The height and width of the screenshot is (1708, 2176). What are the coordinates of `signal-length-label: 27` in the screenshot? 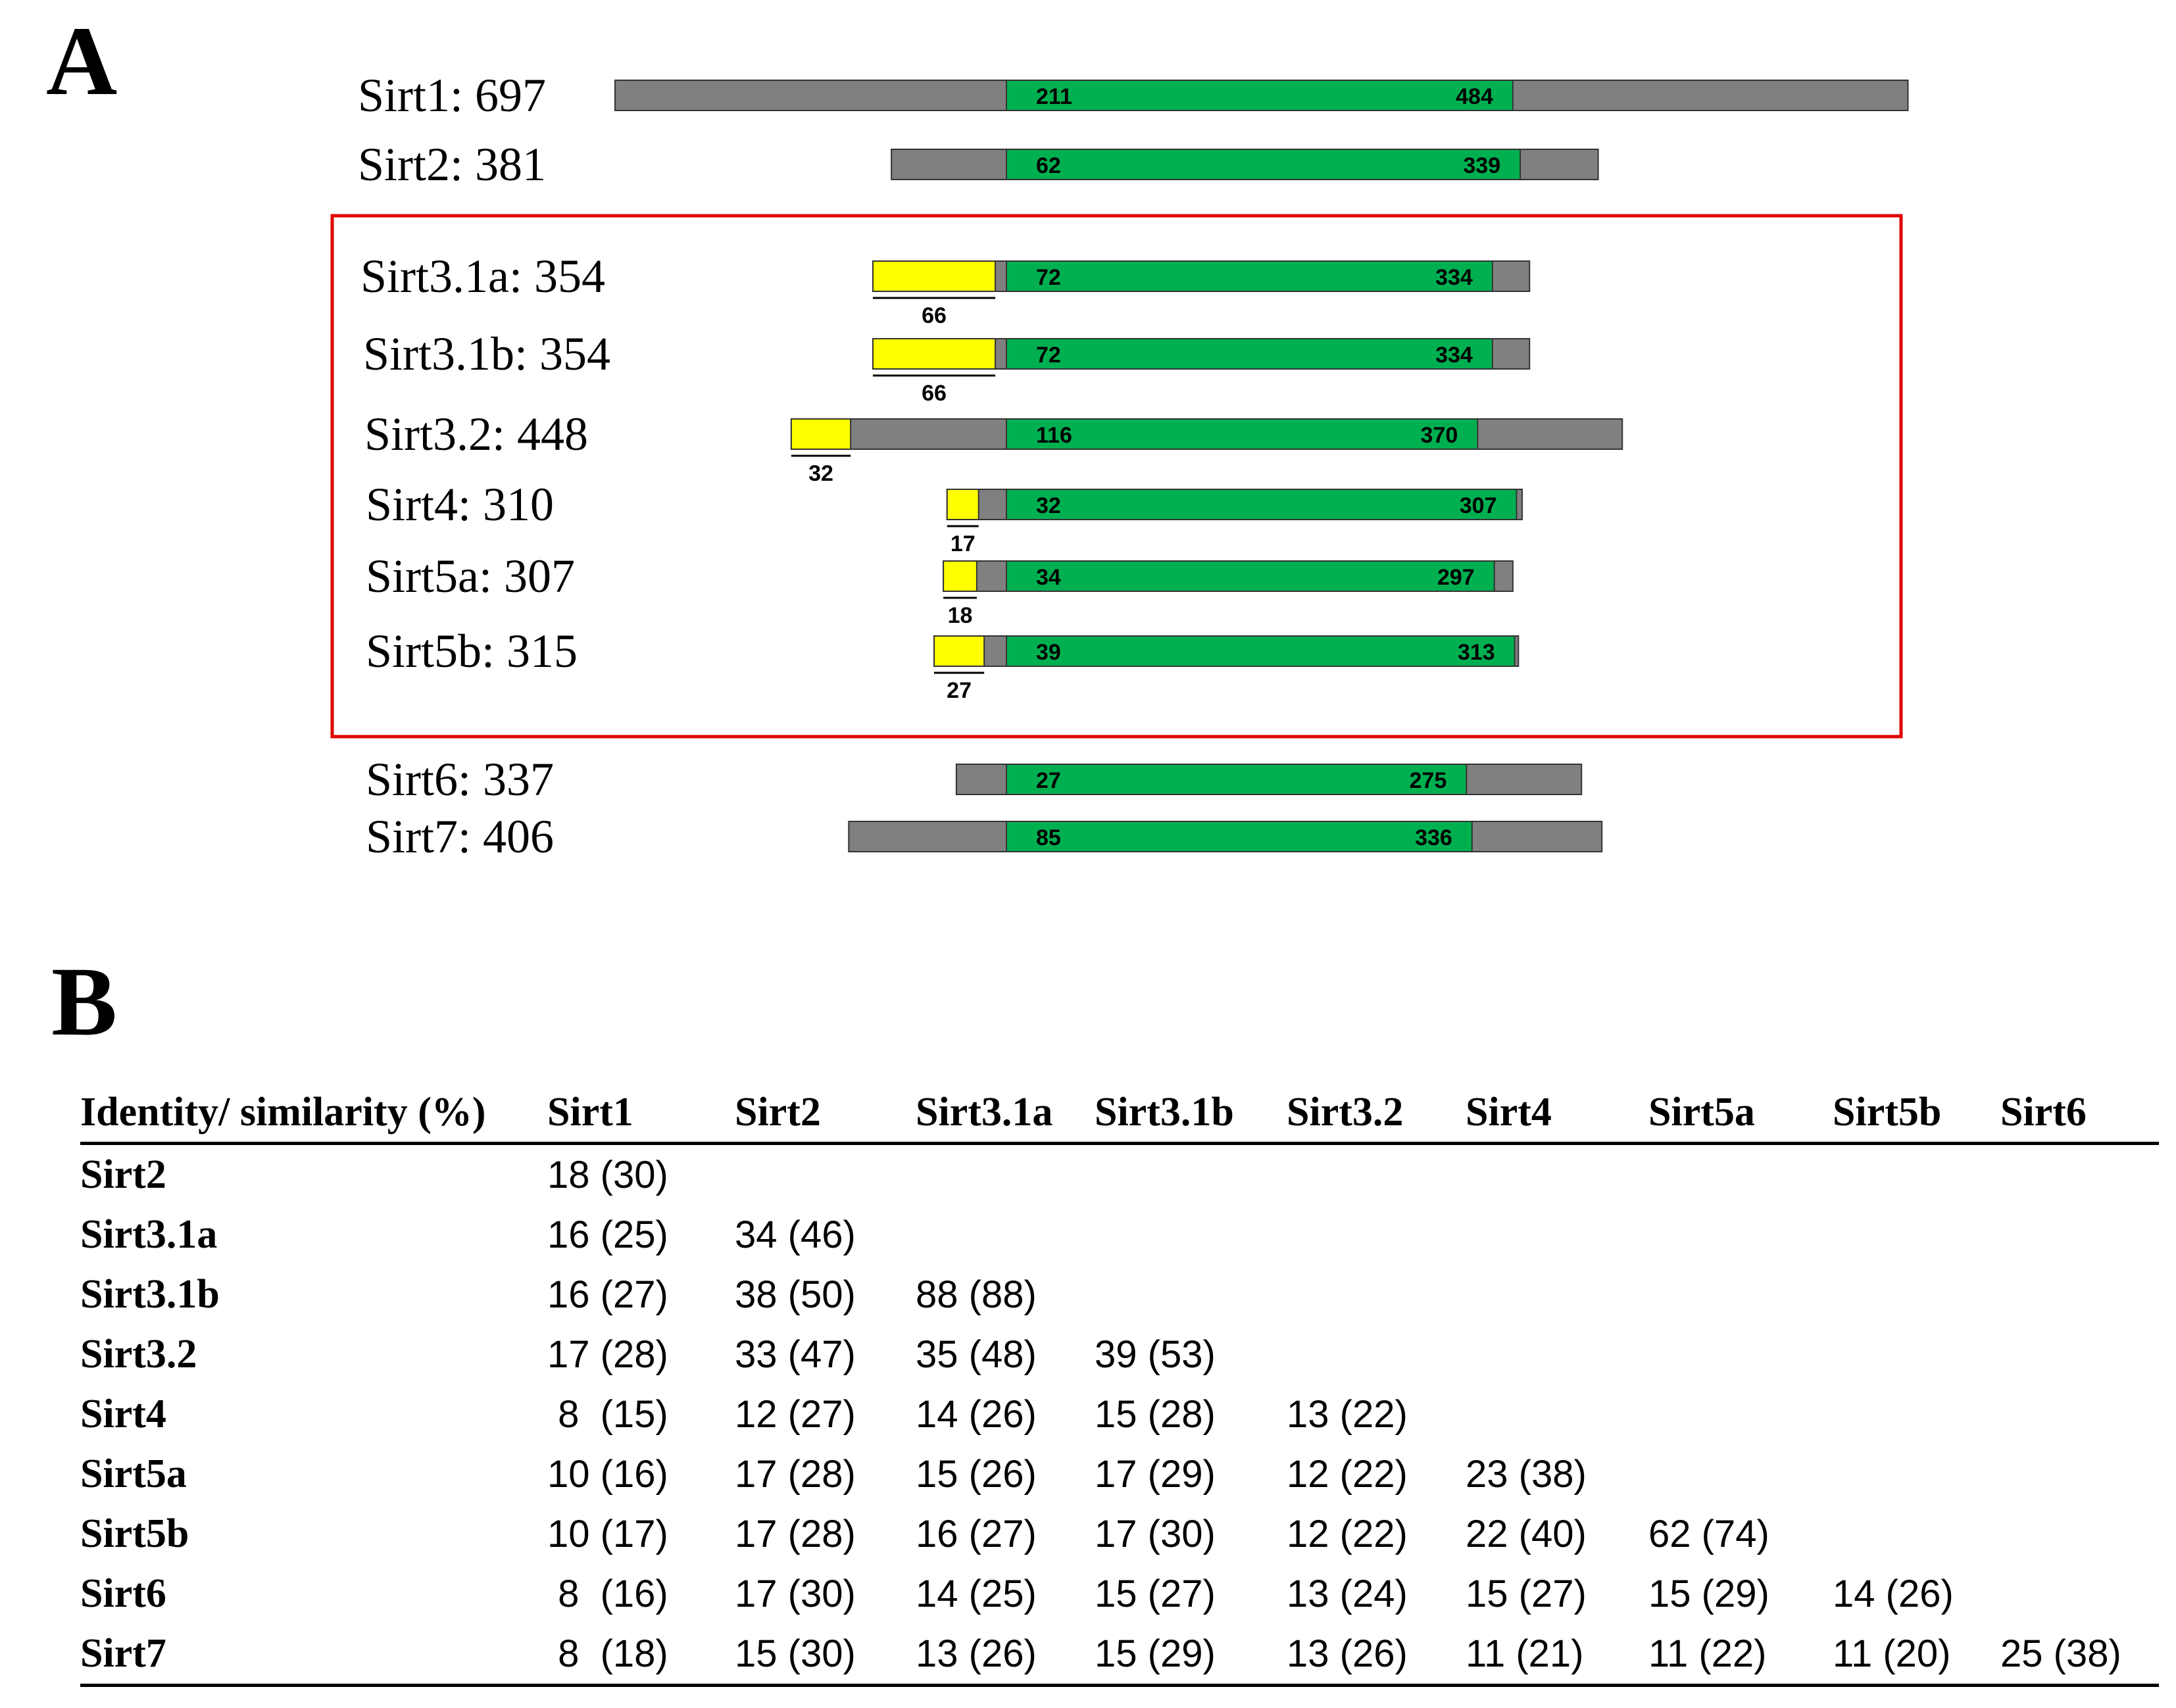 It's located at (959, 690).